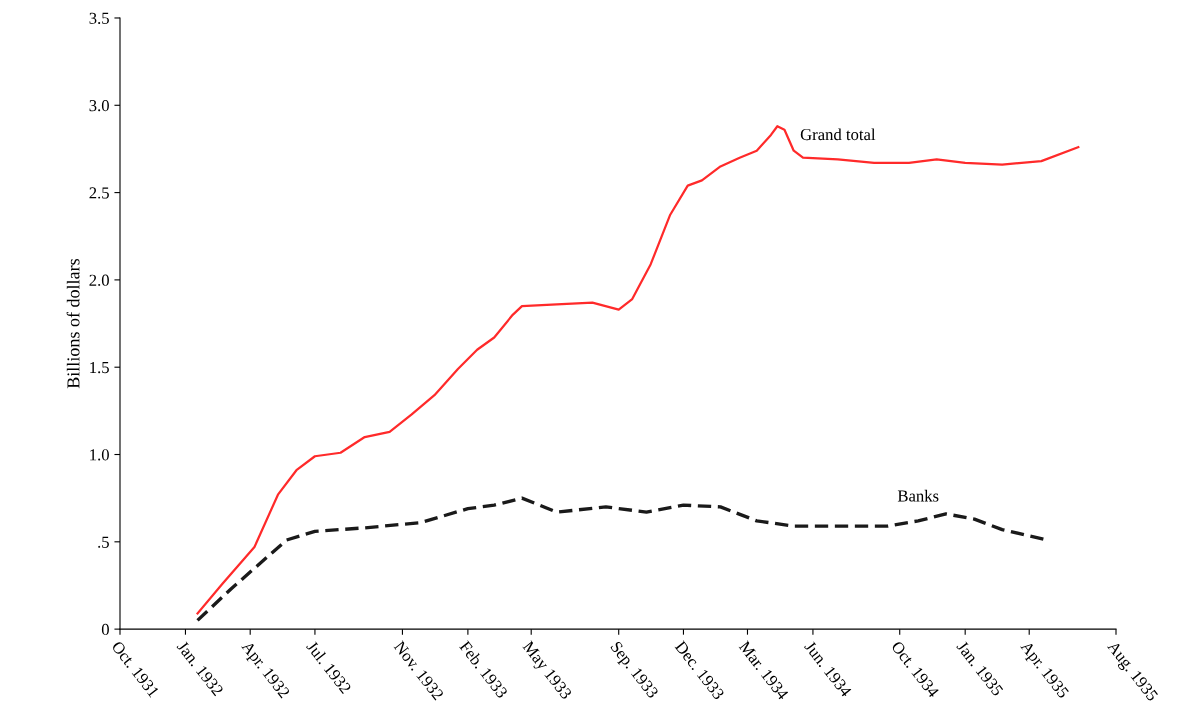 Image resolution: width=1200 pixels, height=719 pixels. Describe the element at coordinates (838, 134) in the screenshot. I see `series-label: Grand total` at that location.